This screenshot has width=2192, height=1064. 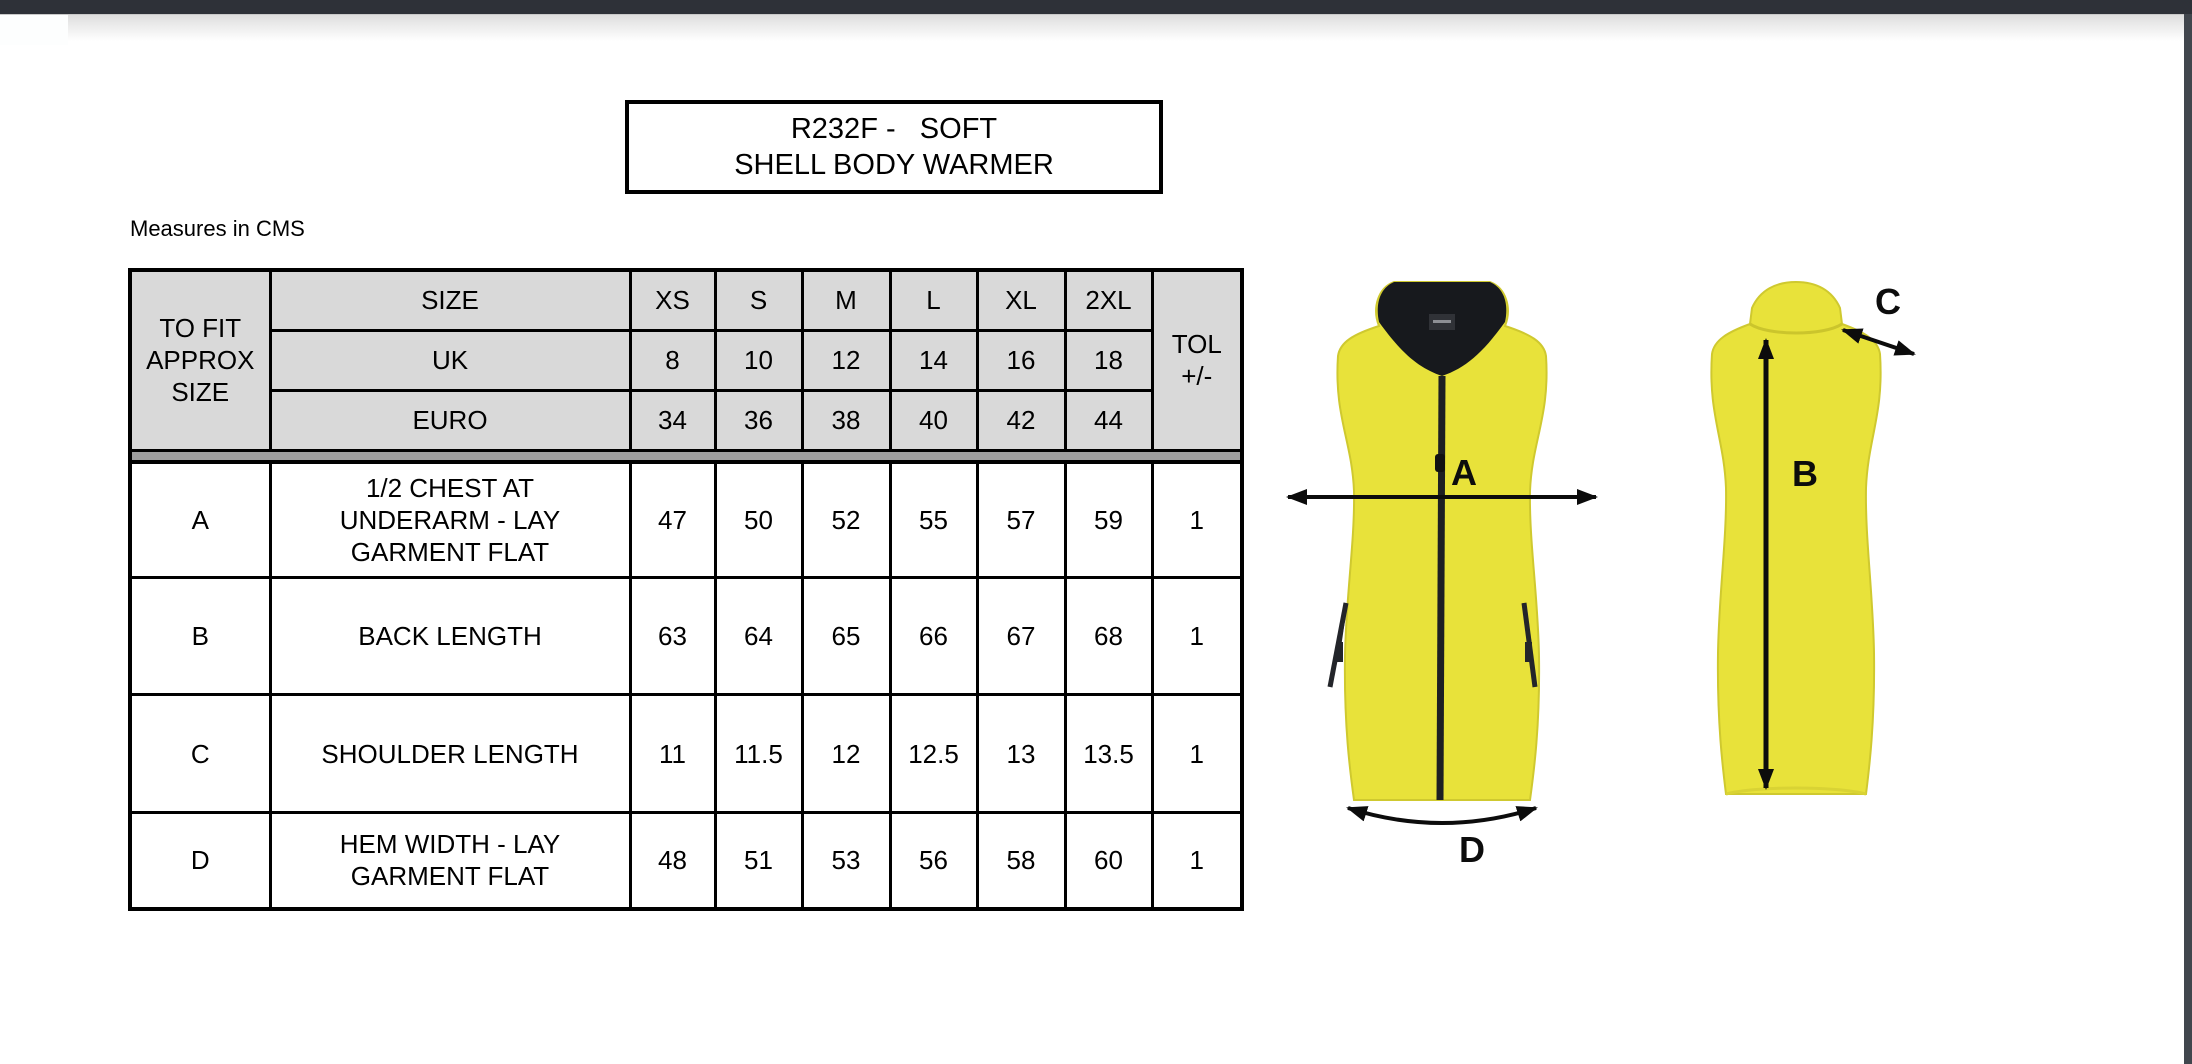 What do you see at coordinates (1796, 537) in the screenshot?
I see `back-vest-body` at bounding box center [1796, 537].